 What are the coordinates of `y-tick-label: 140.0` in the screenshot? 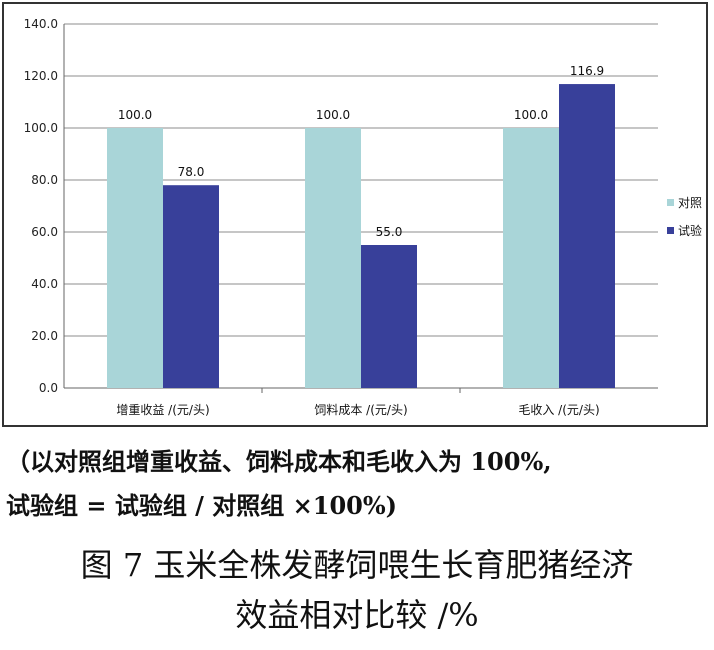 It's located at (41, 24).